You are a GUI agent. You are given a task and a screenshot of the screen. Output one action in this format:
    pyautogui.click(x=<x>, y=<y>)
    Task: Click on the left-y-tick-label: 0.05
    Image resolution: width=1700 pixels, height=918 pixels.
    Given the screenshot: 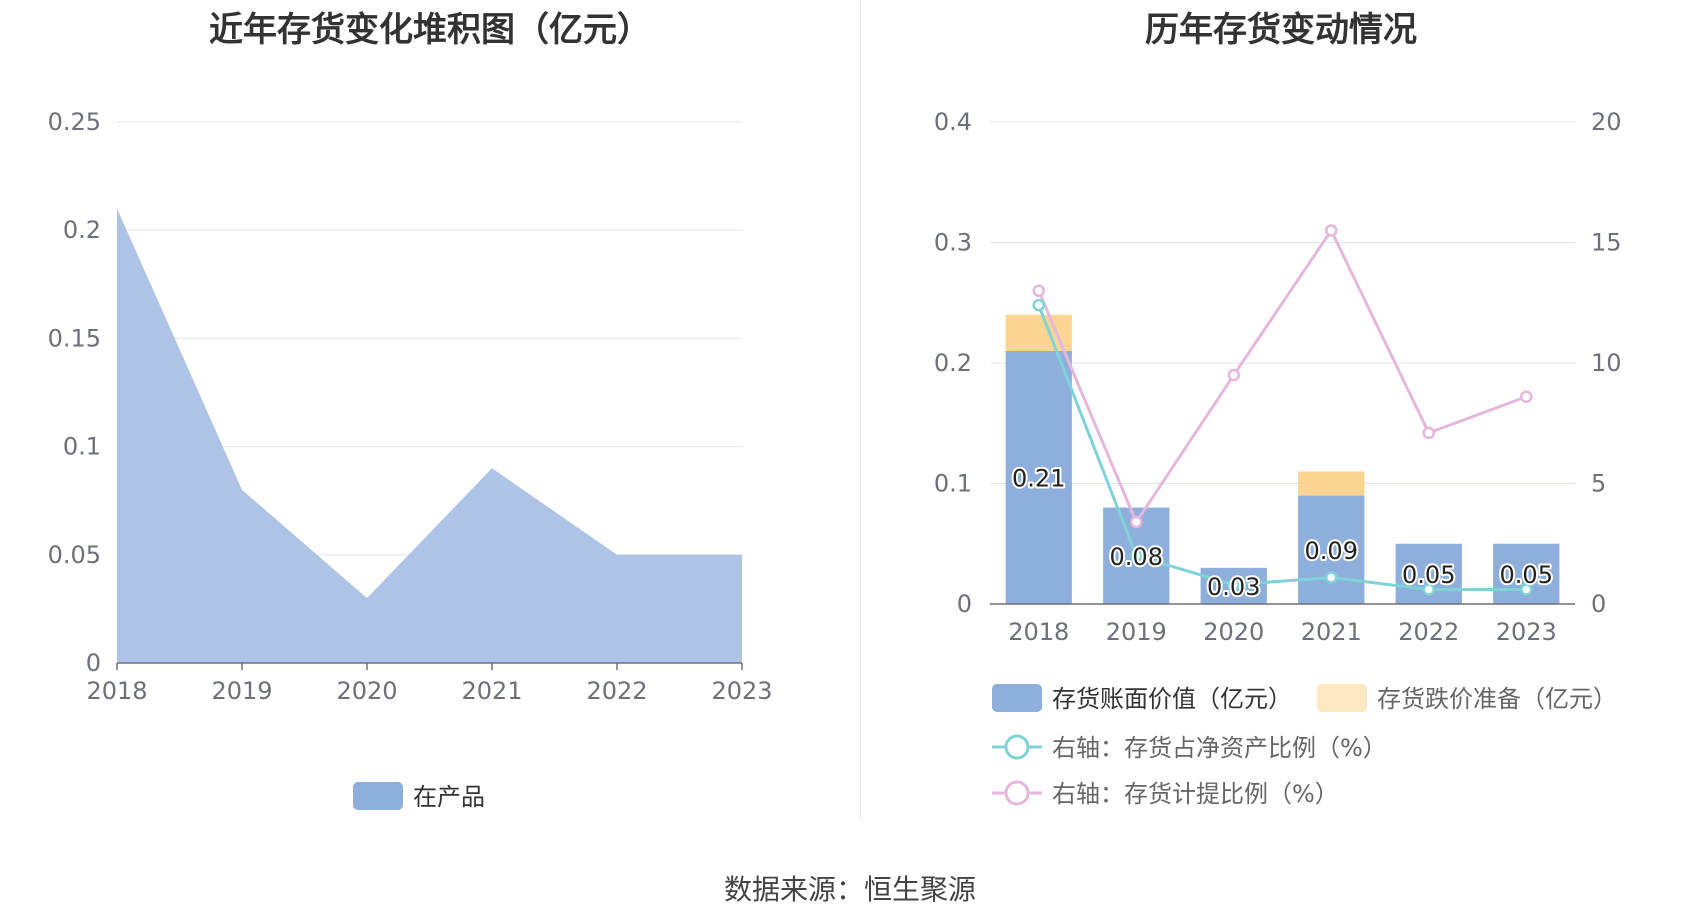 What is the action you would take?
    pyautogui.click(x=74, y=555)
    